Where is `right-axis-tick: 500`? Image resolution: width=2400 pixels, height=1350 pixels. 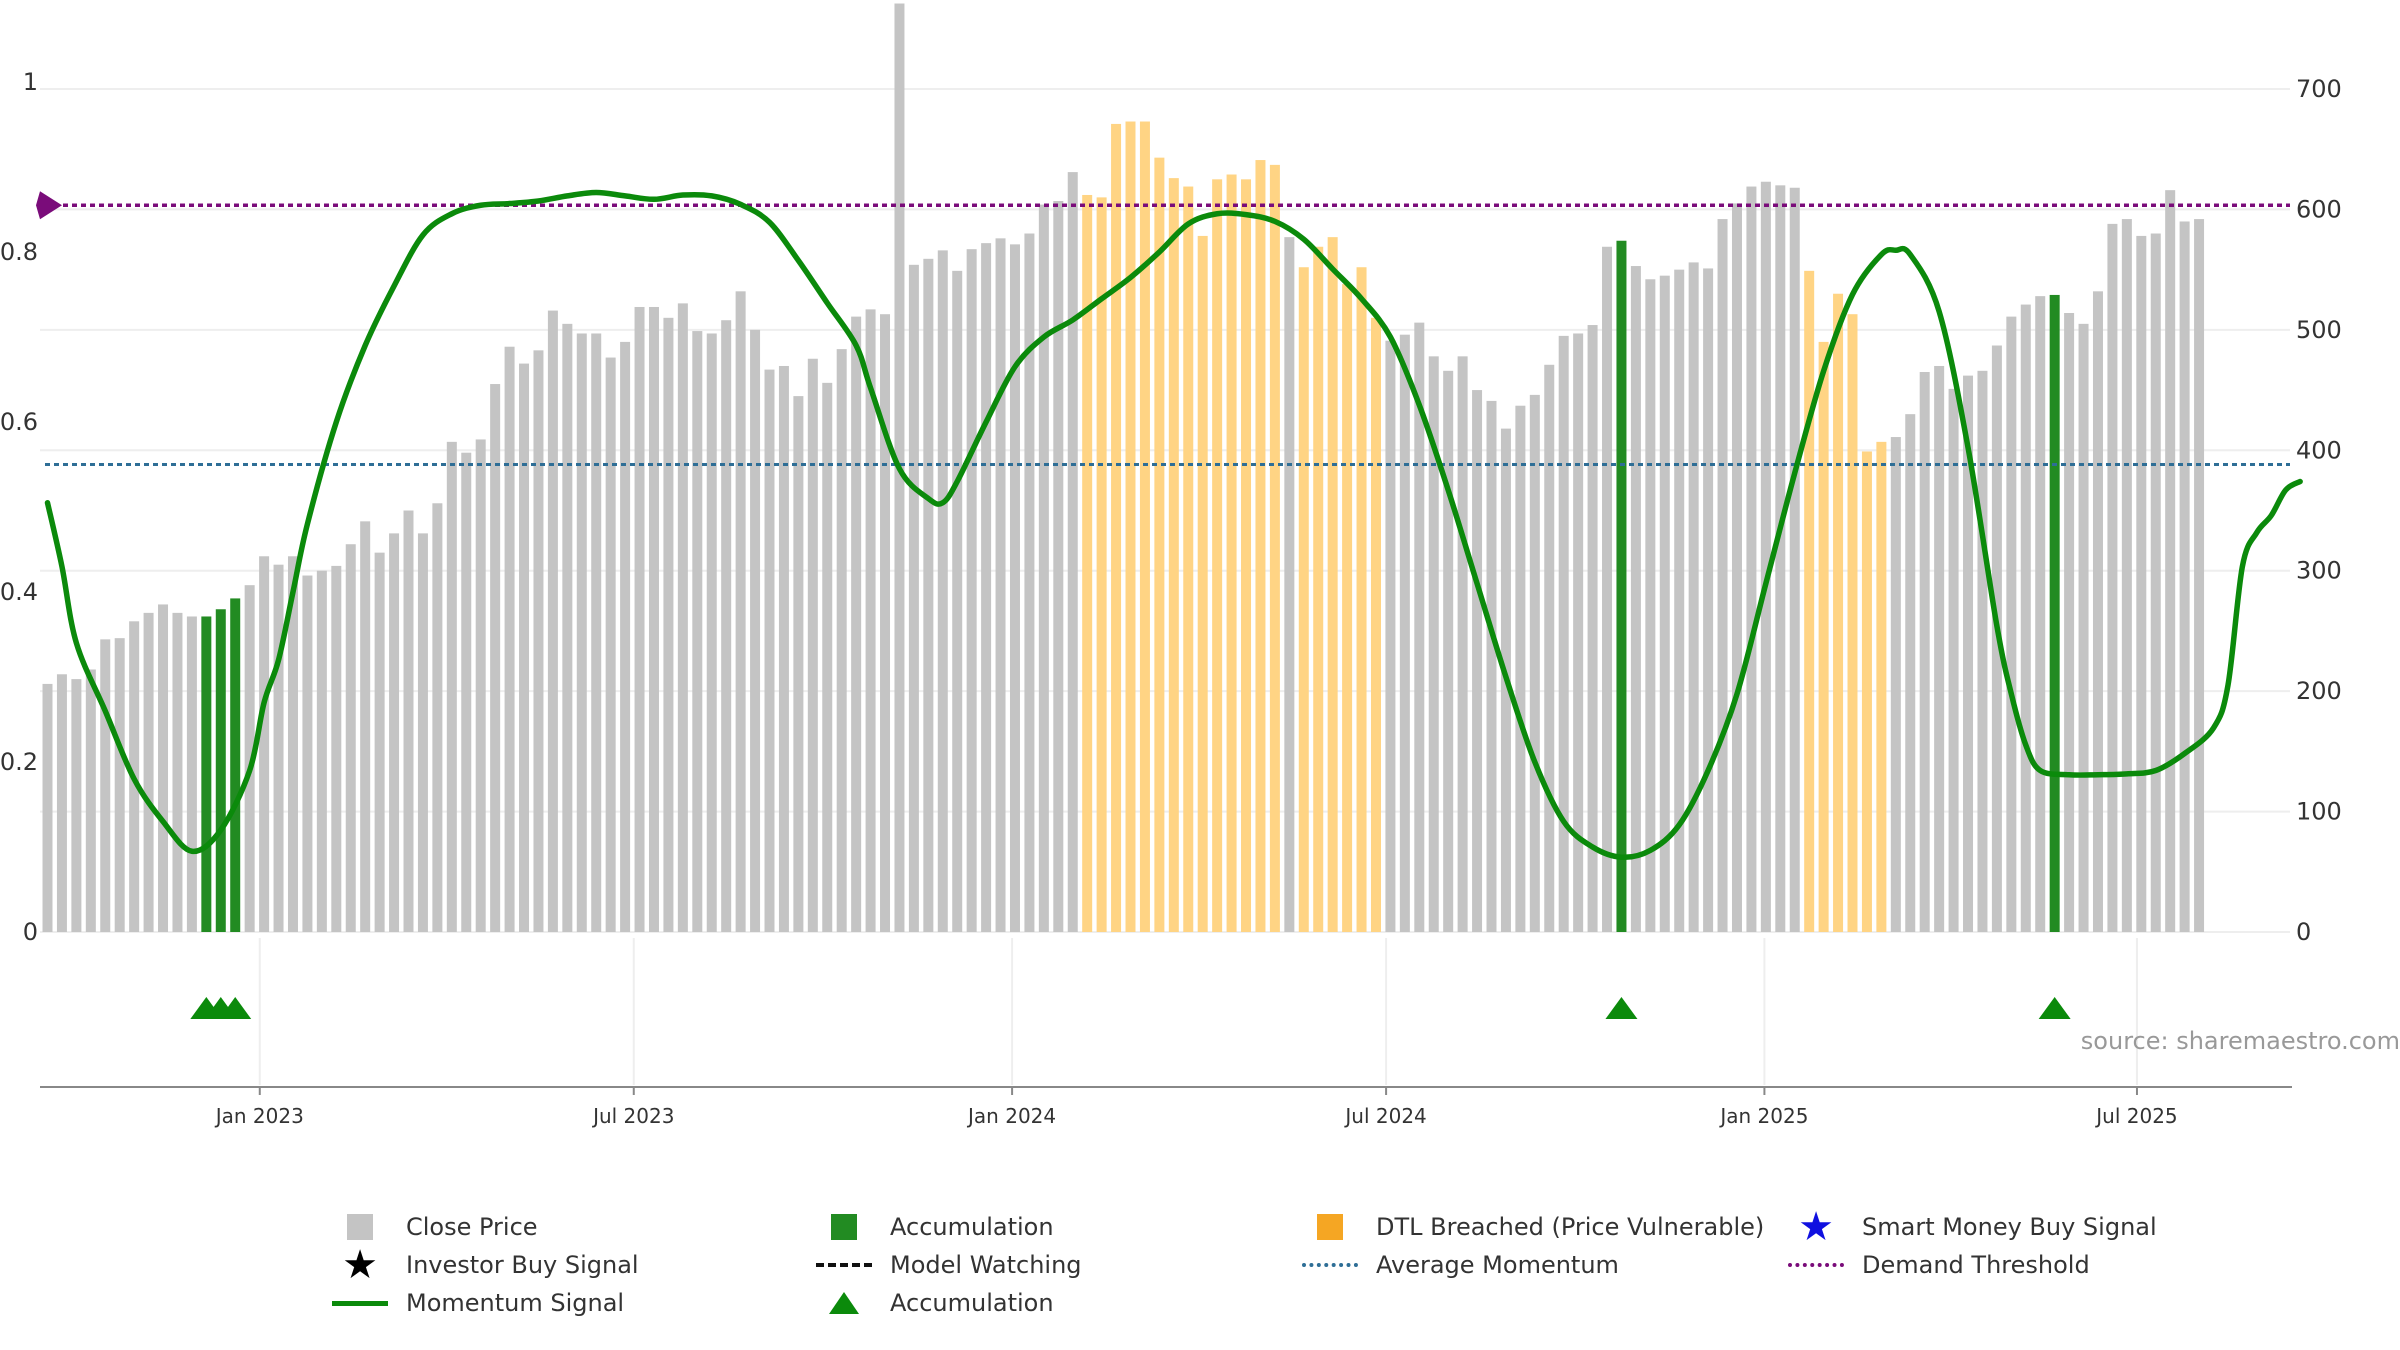
right-axis-tick: 500 is located at coordinates (2319, 330).